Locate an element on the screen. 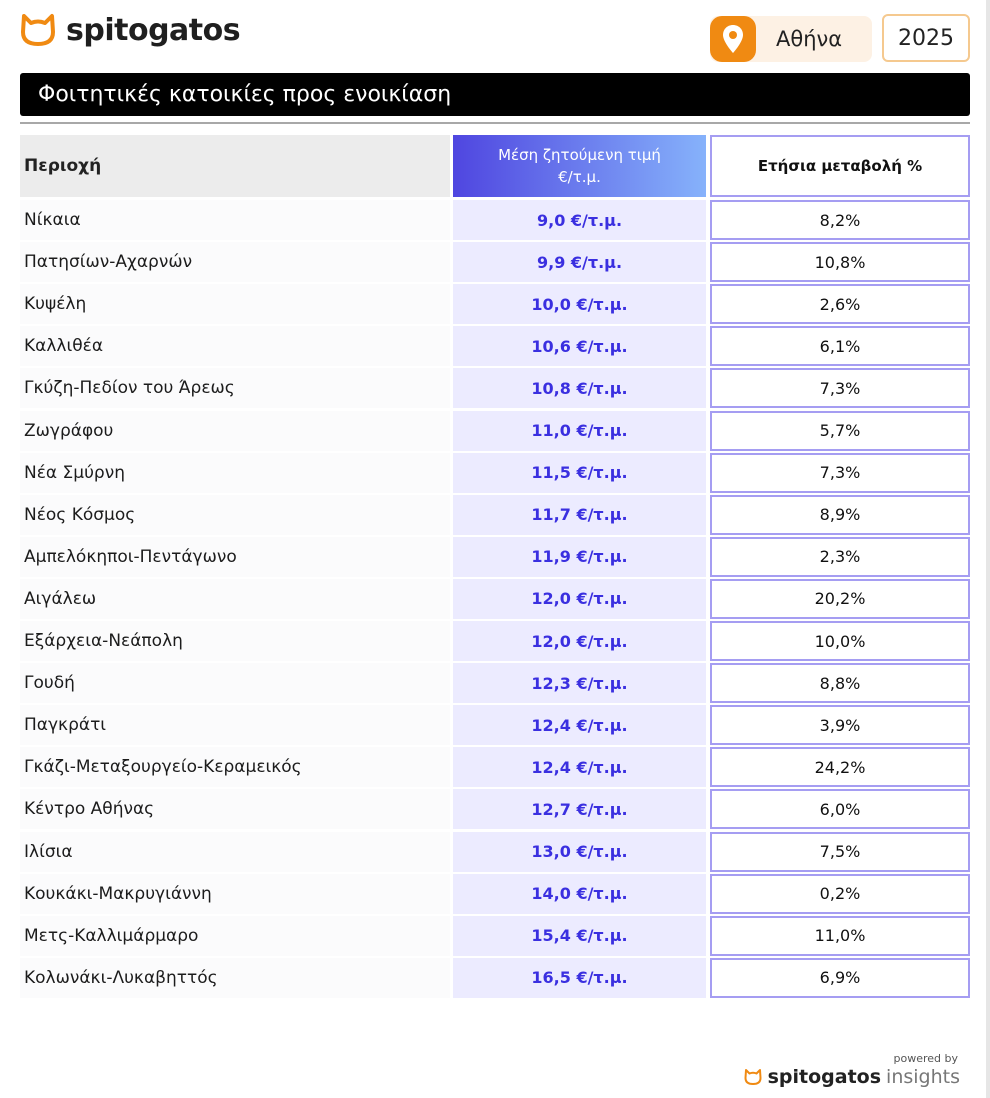 The width and height of the screenshot is (990, 1098). table-row: Νέος Κόσμος 11,7 €/τ.μ. 8,9% is located at coordinates (495, 514).